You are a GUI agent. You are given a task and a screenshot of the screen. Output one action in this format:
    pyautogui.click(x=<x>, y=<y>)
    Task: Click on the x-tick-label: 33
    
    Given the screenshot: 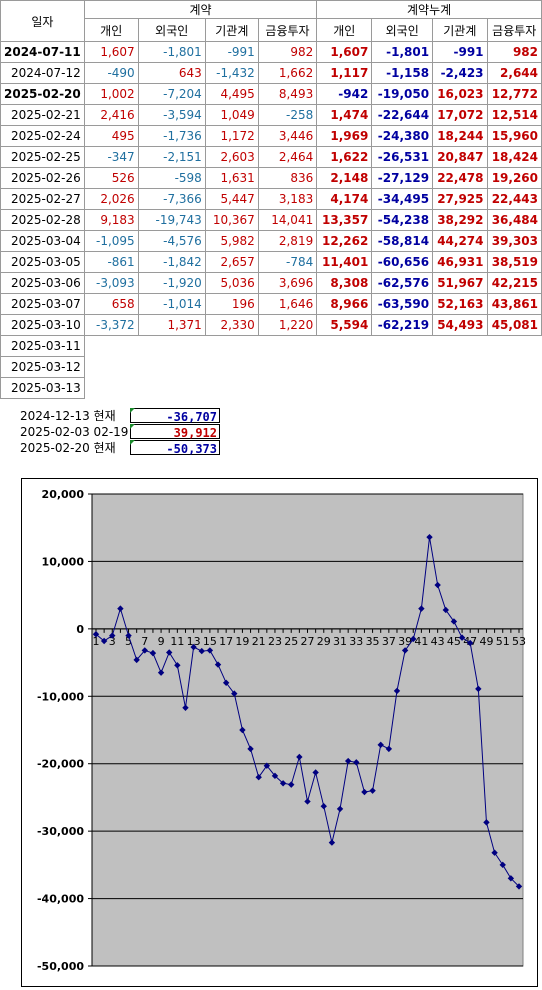 What is the action you would take?
    pyautogui.click(x=356, y=641)
    